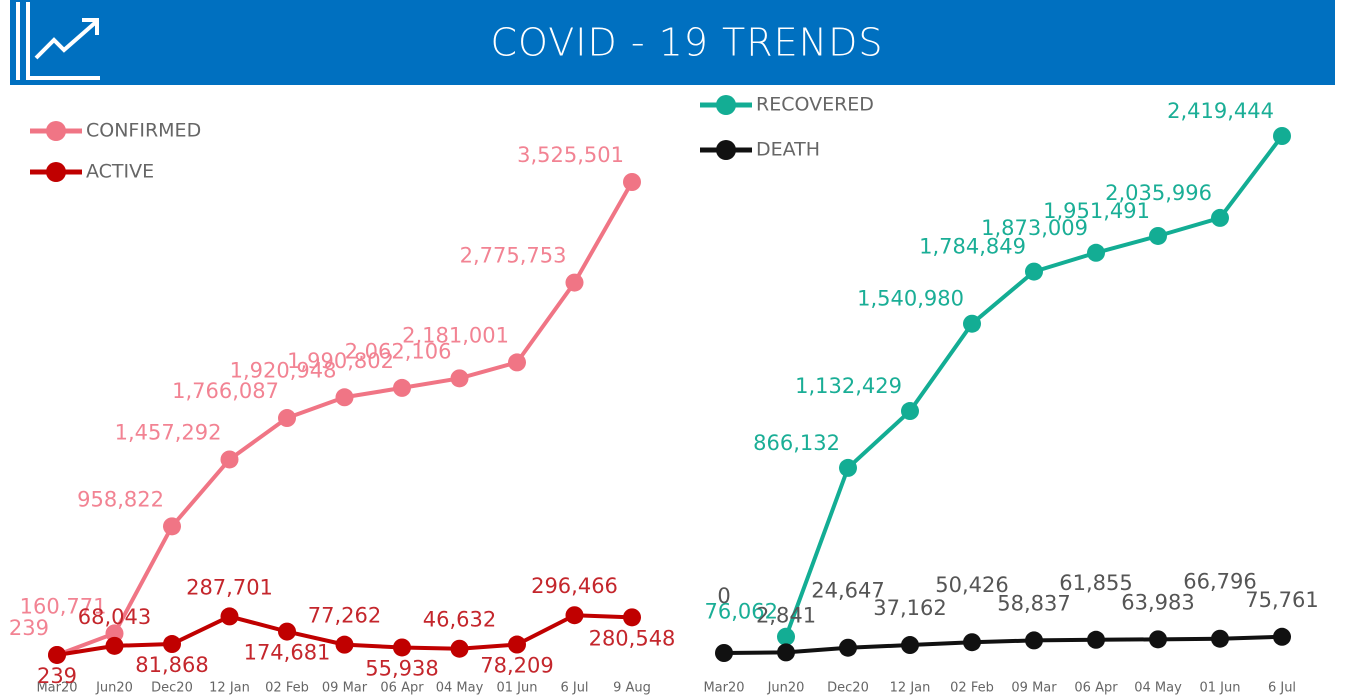 The height and width of the screenshot is (697, 1367). What do you see at coordinates (120, 499) in the screenshot?
I see `data-label: 958,822` at bounding box center [120, 499].